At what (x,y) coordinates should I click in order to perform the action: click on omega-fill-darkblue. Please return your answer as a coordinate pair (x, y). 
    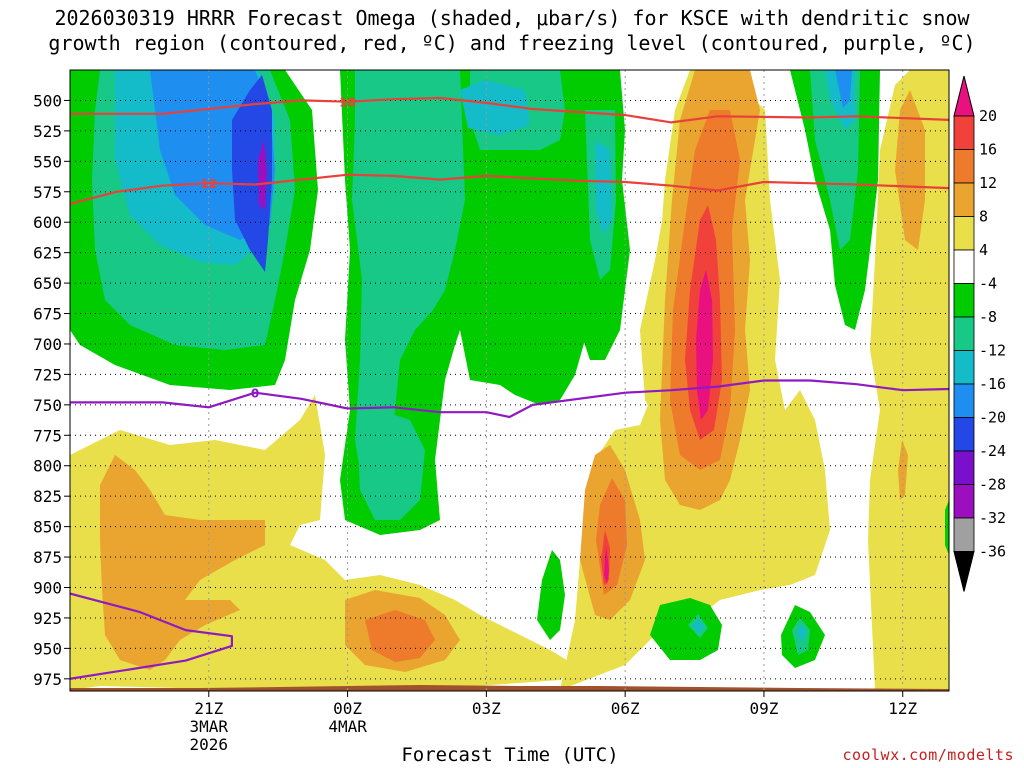
    Looking at the image, I should click on (252, 173).